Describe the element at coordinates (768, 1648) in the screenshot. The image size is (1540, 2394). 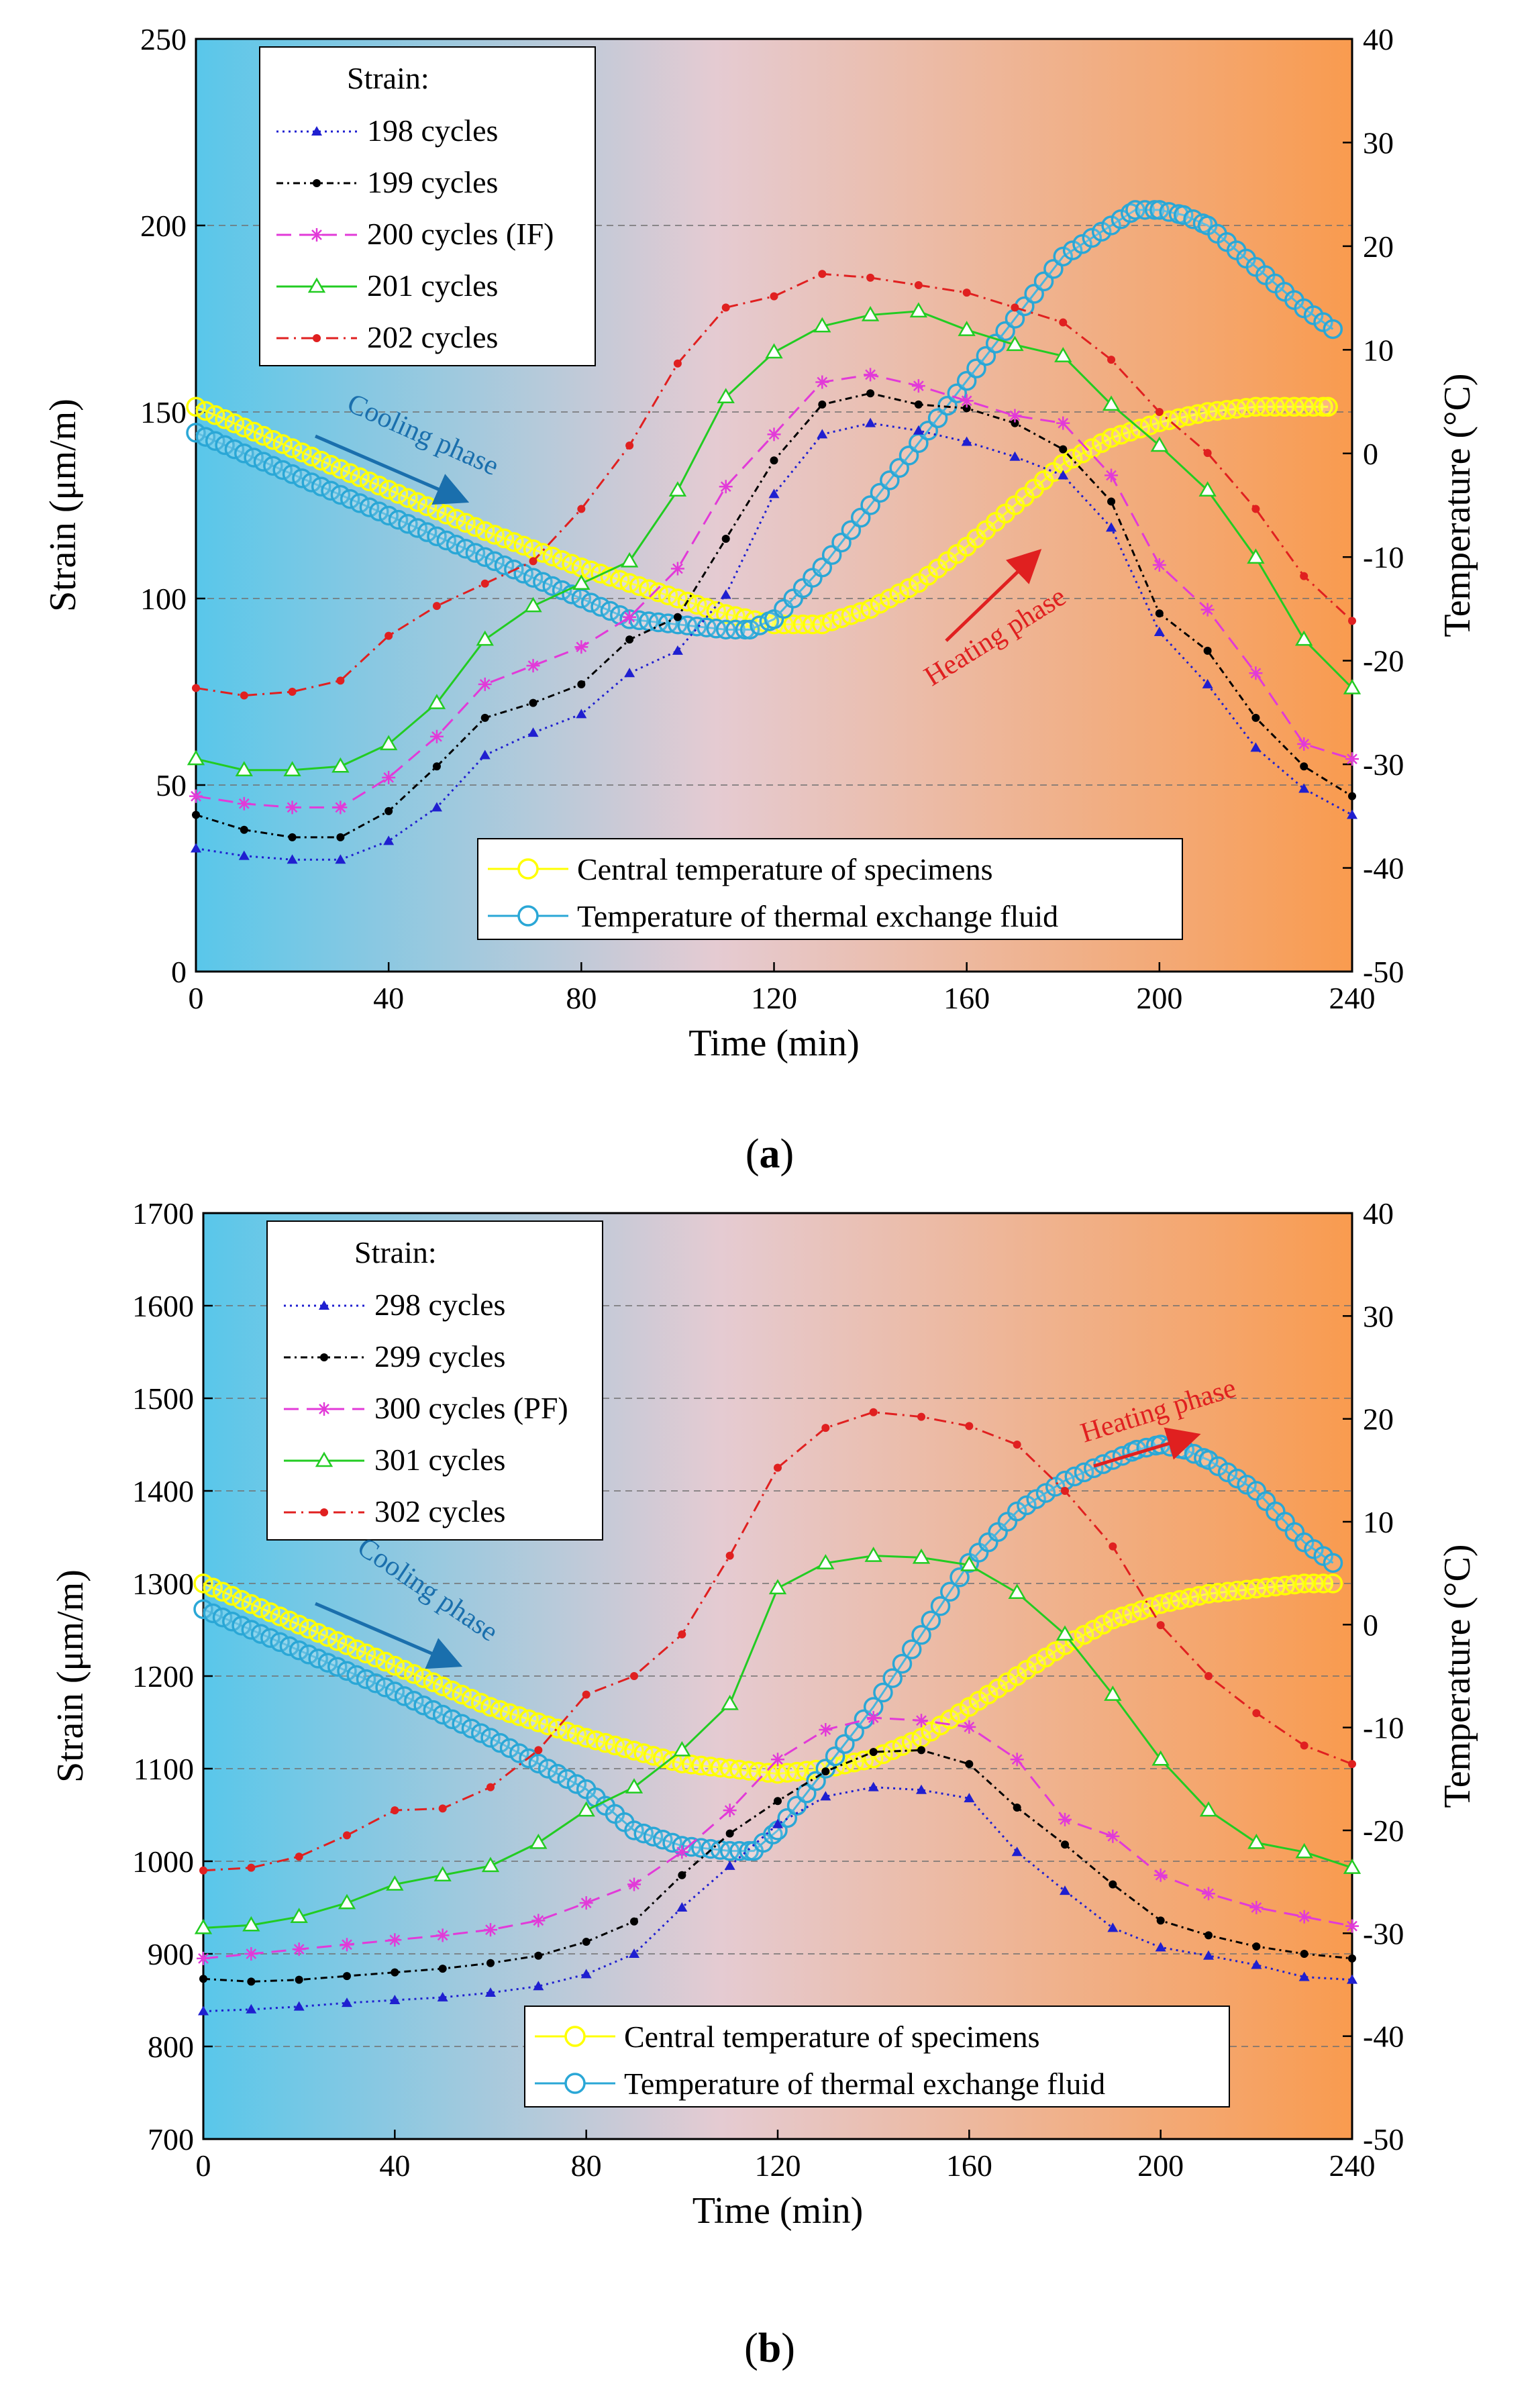
I see `fluid-temperature-series` at that location.